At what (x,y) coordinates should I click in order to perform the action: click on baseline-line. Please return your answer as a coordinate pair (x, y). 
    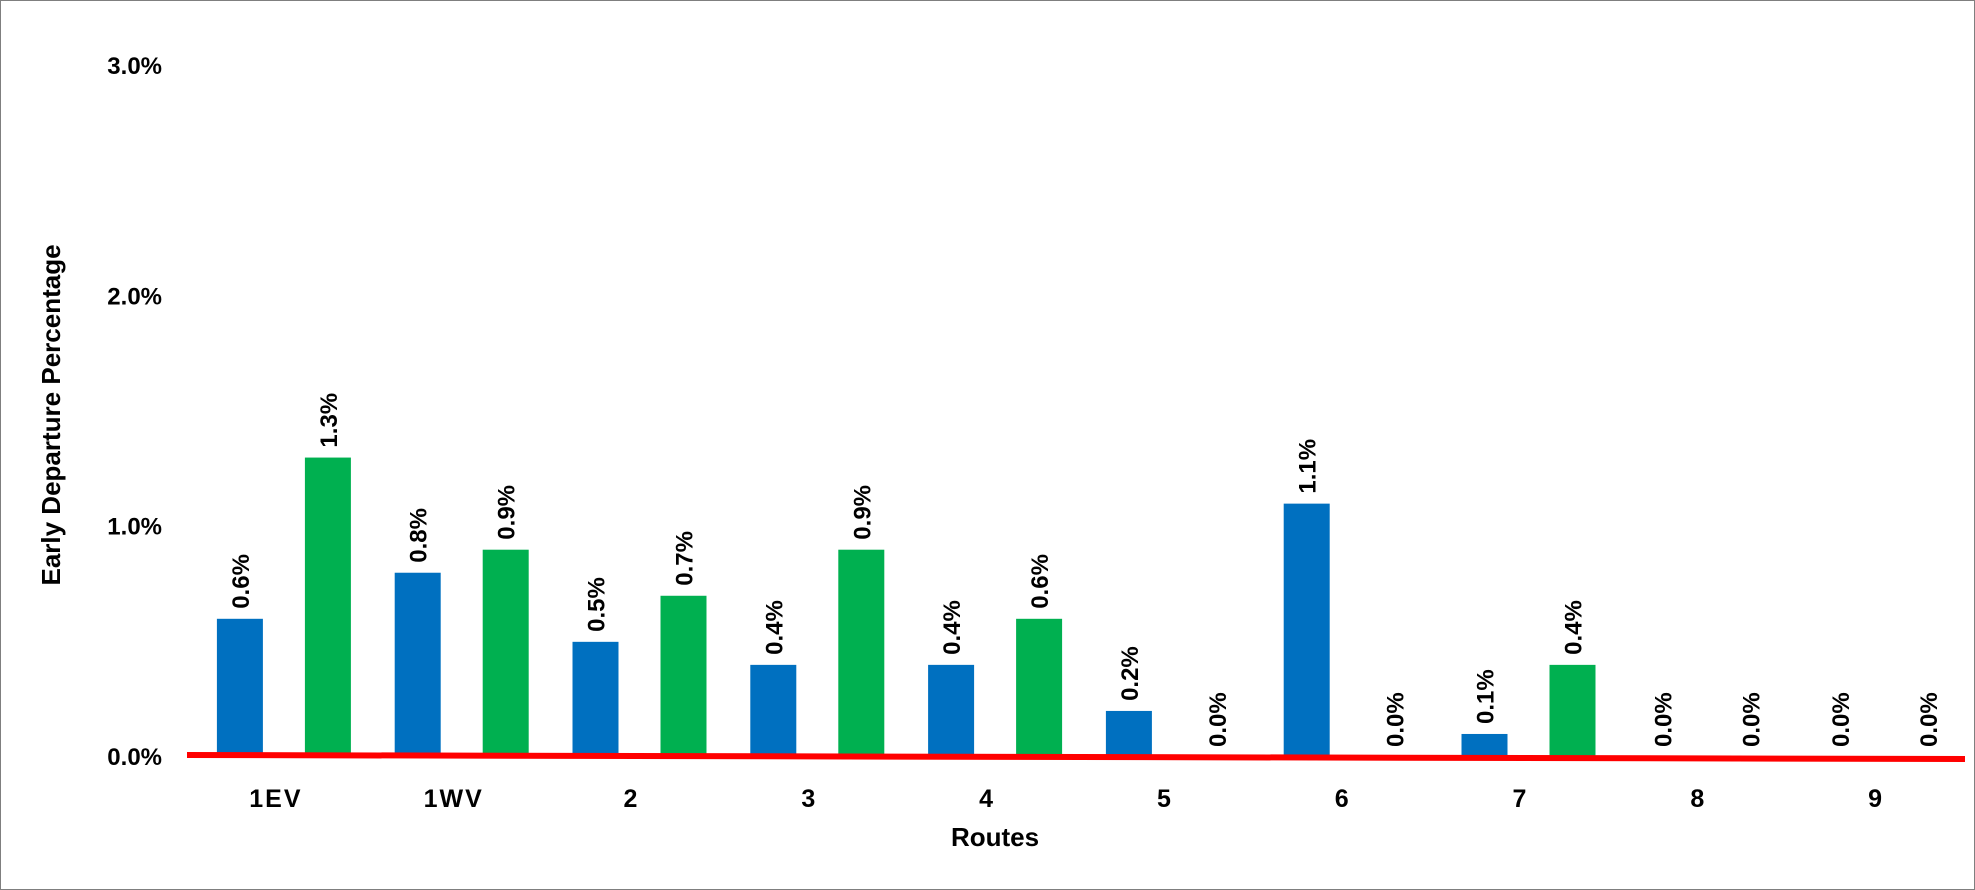
    Looking at the image, I should click on (1076, 757).